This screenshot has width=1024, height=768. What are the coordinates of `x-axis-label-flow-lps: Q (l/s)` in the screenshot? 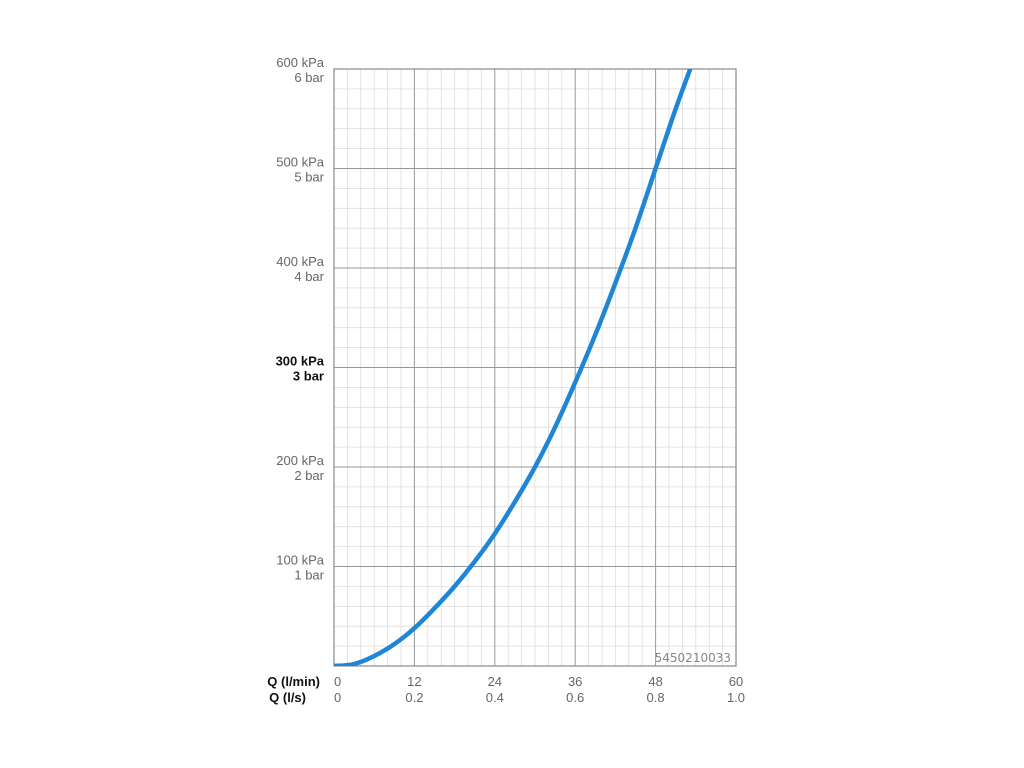 It's located at (287, 697).